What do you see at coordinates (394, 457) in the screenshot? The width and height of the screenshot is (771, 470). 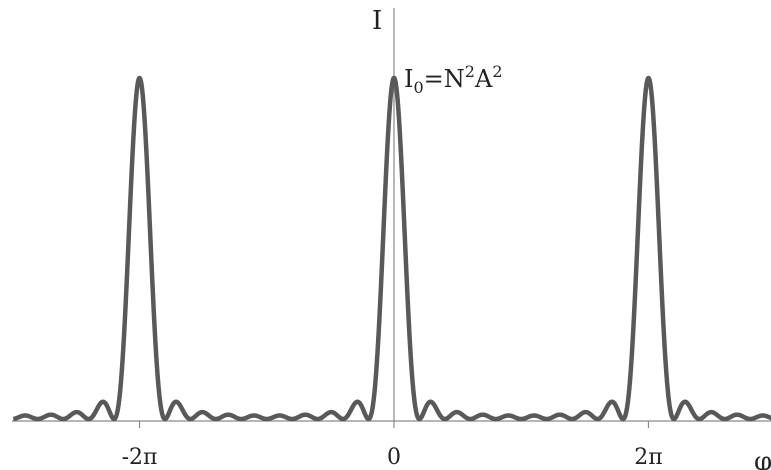 I see `x-tick-label: 0` at bounding box center [394, 457].